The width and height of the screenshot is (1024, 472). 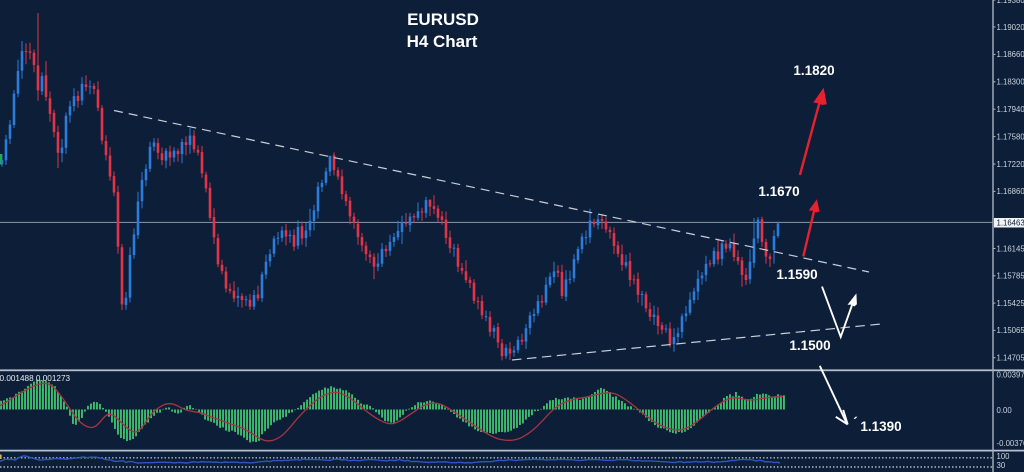 What do you see at coordinates (1010, 223) in the screenshot?
I see `svg-text: 1.16463` at bounding box center [1010, 223].